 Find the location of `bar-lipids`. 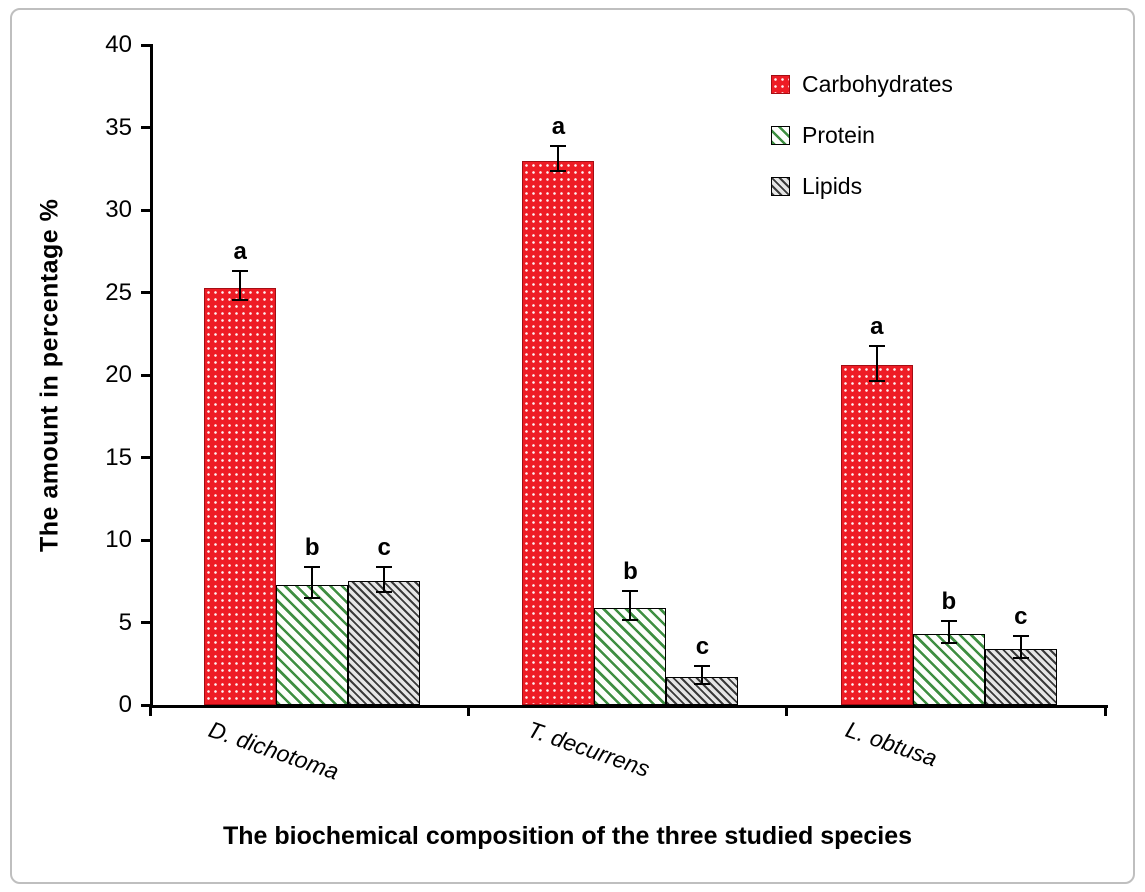

bar-lipids is located at coordinates (384, 643).